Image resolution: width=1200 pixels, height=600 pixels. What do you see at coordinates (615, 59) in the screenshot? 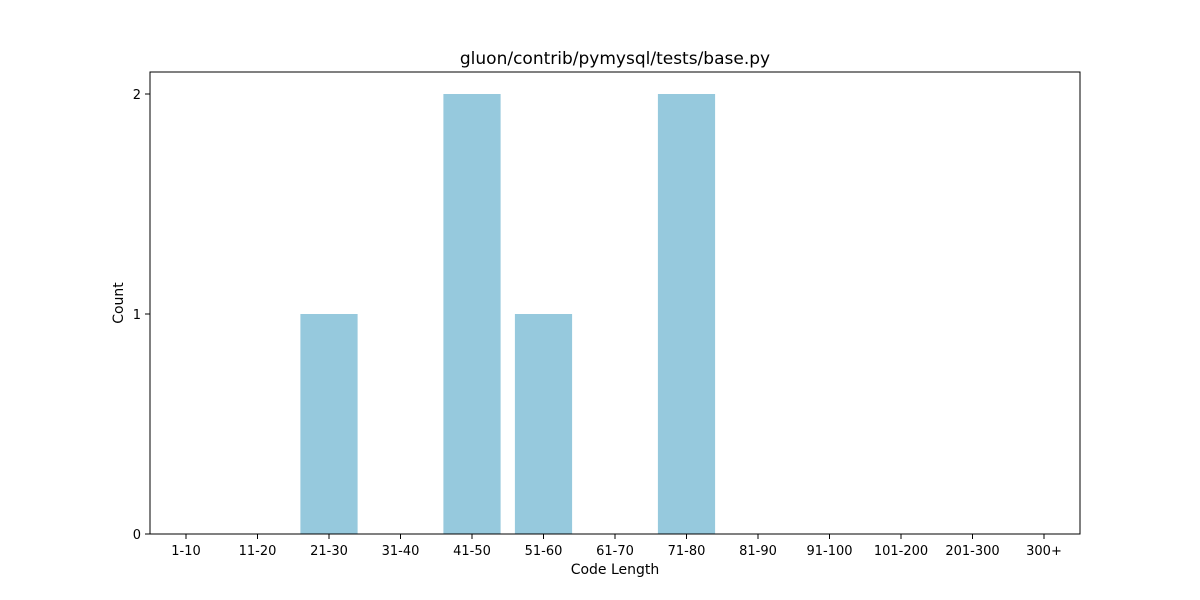
I see `chart-title: gluon/contrib/pymysql/tests/base.py` at bounding box center [615, 59].